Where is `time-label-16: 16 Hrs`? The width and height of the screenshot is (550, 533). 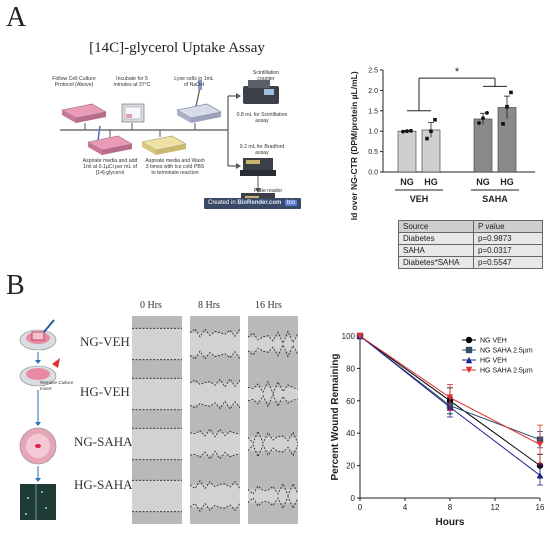
time-label-16: 16 Hrs is located at coordinates (268, 305).